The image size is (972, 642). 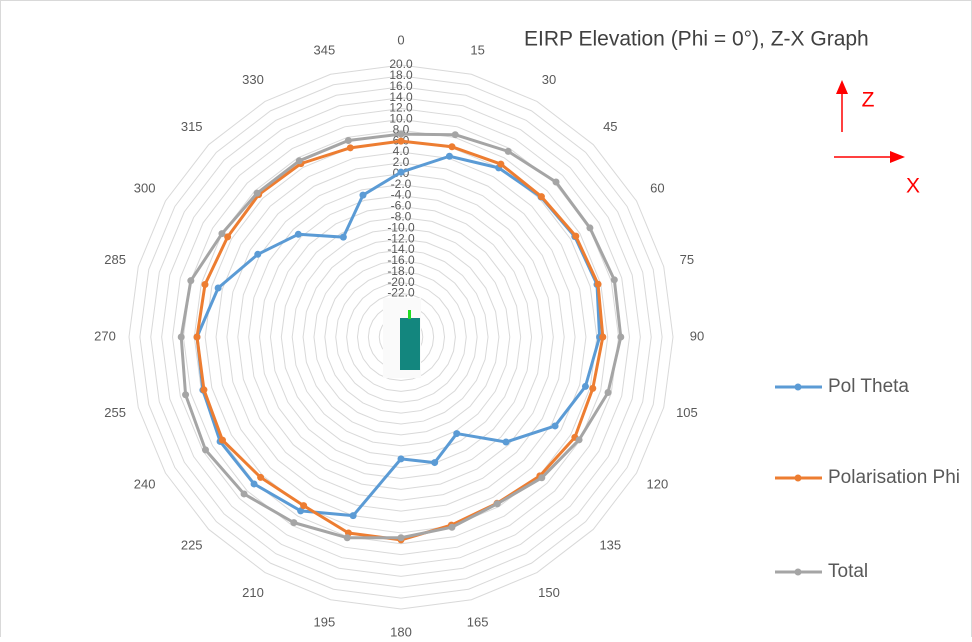 What do you see at coordinates (657, 187) in the screenshot?
I see `angle-label: 60` at bounding box center [657, 187].